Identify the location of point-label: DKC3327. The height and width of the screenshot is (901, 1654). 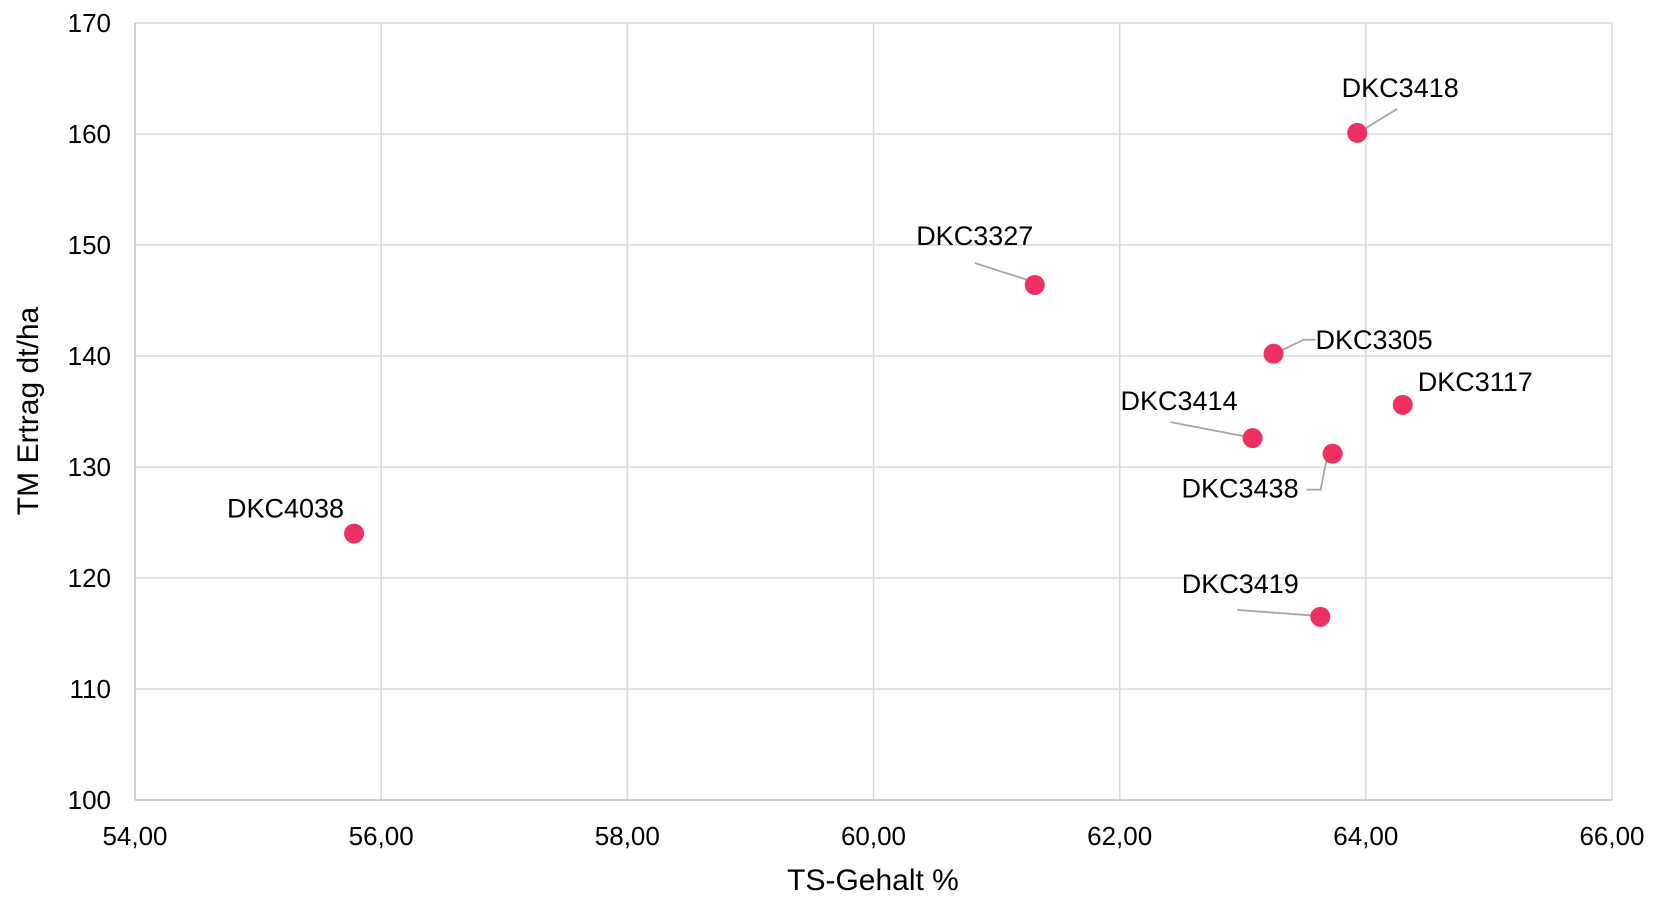
(974, 236).